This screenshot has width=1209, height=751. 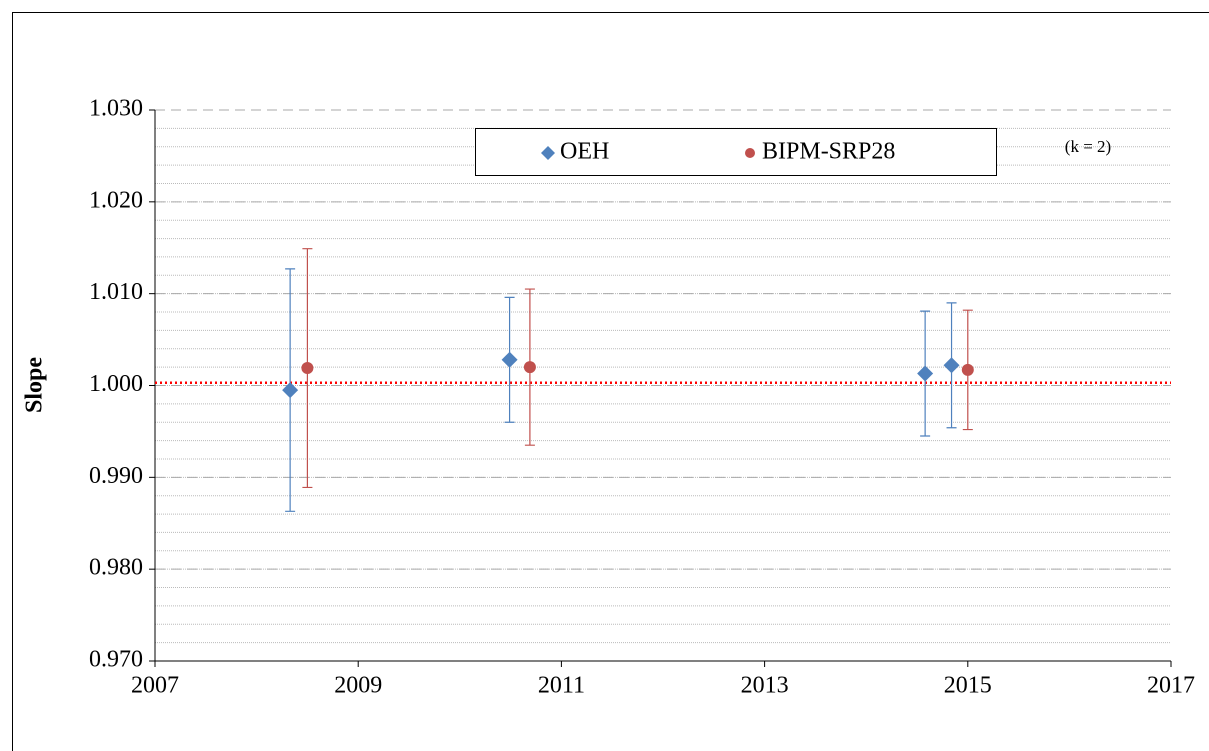 What do you see at coordinates (116, 109) in the screenshot?
I see `y-tick-label: 1.030` at bounding box center [116, 109].